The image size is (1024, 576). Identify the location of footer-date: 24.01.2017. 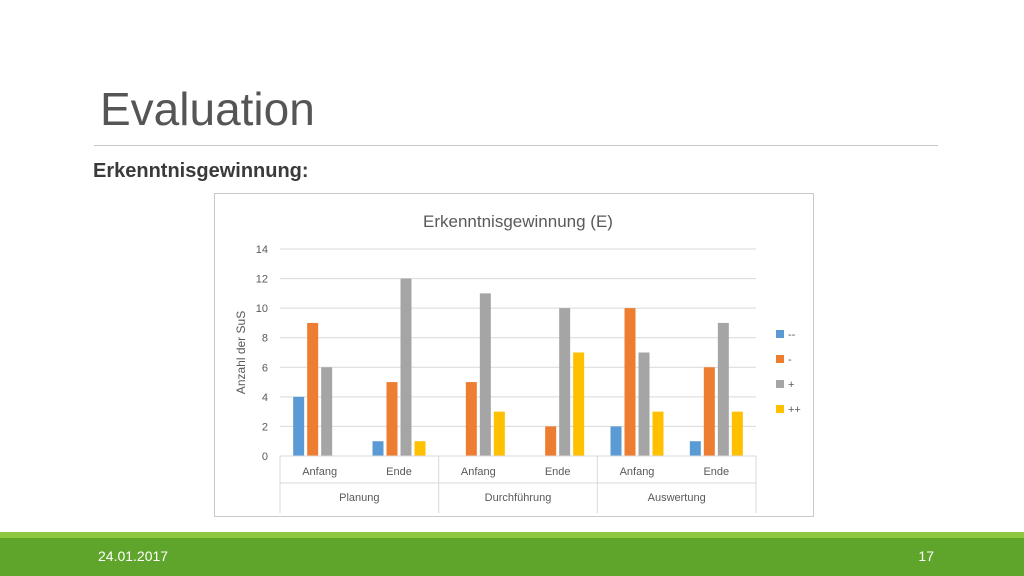
(133, 556).